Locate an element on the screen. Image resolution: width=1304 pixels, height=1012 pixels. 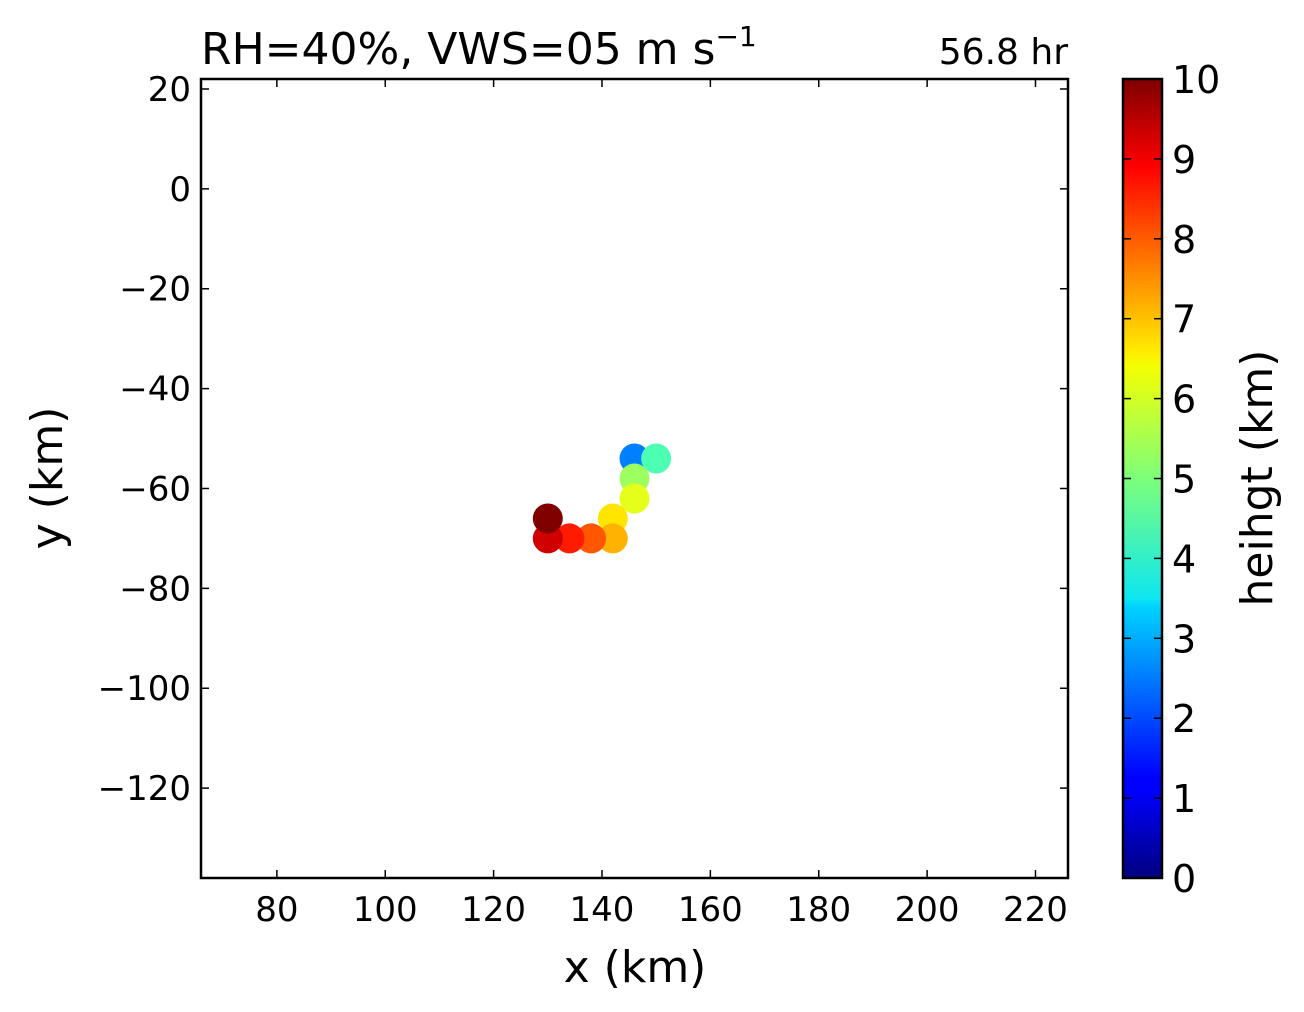
colorbar-tick-label: 8 is located at coordinates (1184, 240).